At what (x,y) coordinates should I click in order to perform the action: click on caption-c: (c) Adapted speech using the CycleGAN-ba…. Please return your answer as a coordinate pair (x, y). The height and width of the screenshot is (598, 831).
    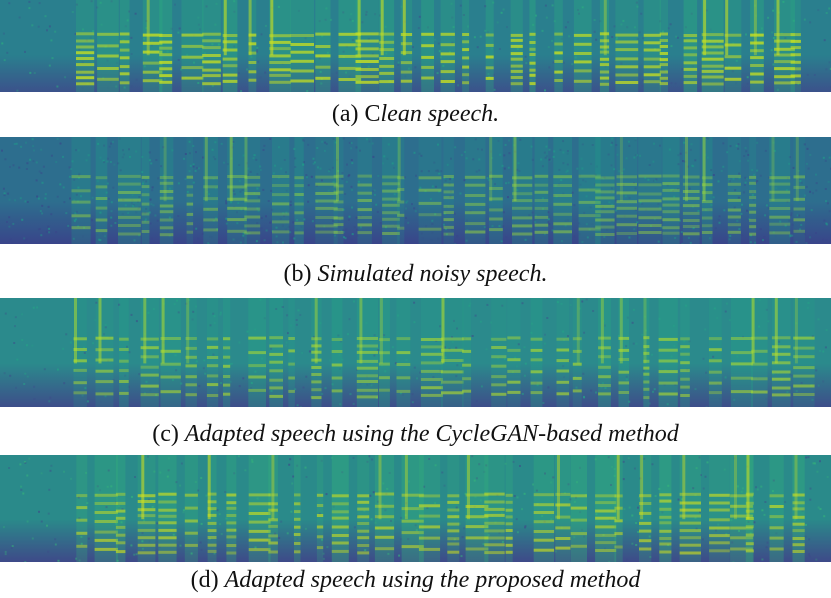
    Looking at the image, I should click on (415, 434).